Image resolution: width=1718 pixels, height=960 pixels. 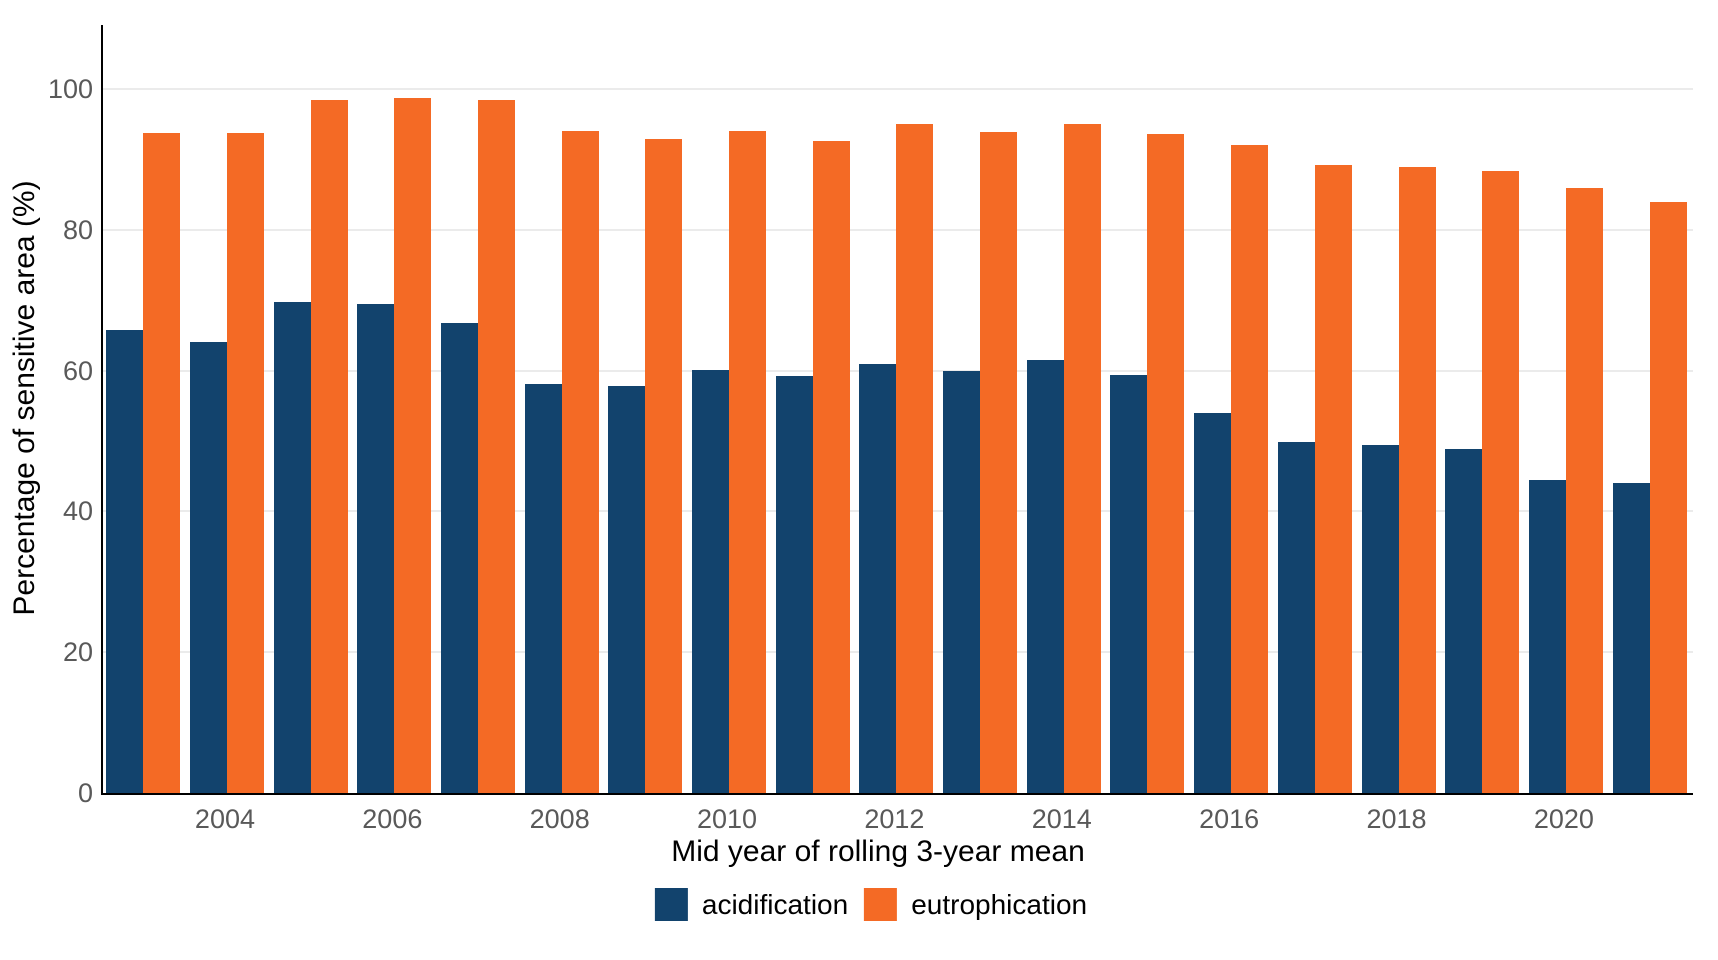 I want to click on bar-eutrophication-2008, so click(x=580, y=461).